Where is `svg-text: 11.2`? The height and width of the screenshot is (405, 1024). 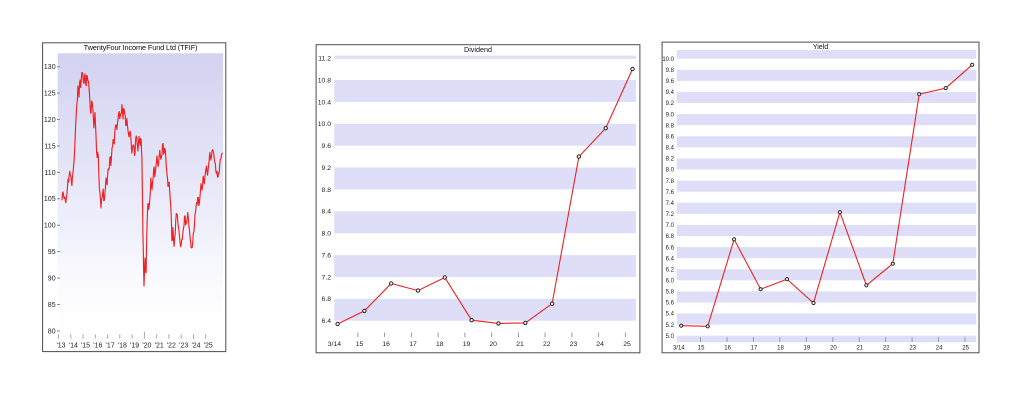
svg-text: 11.2 is located at coordinates (324, 59).